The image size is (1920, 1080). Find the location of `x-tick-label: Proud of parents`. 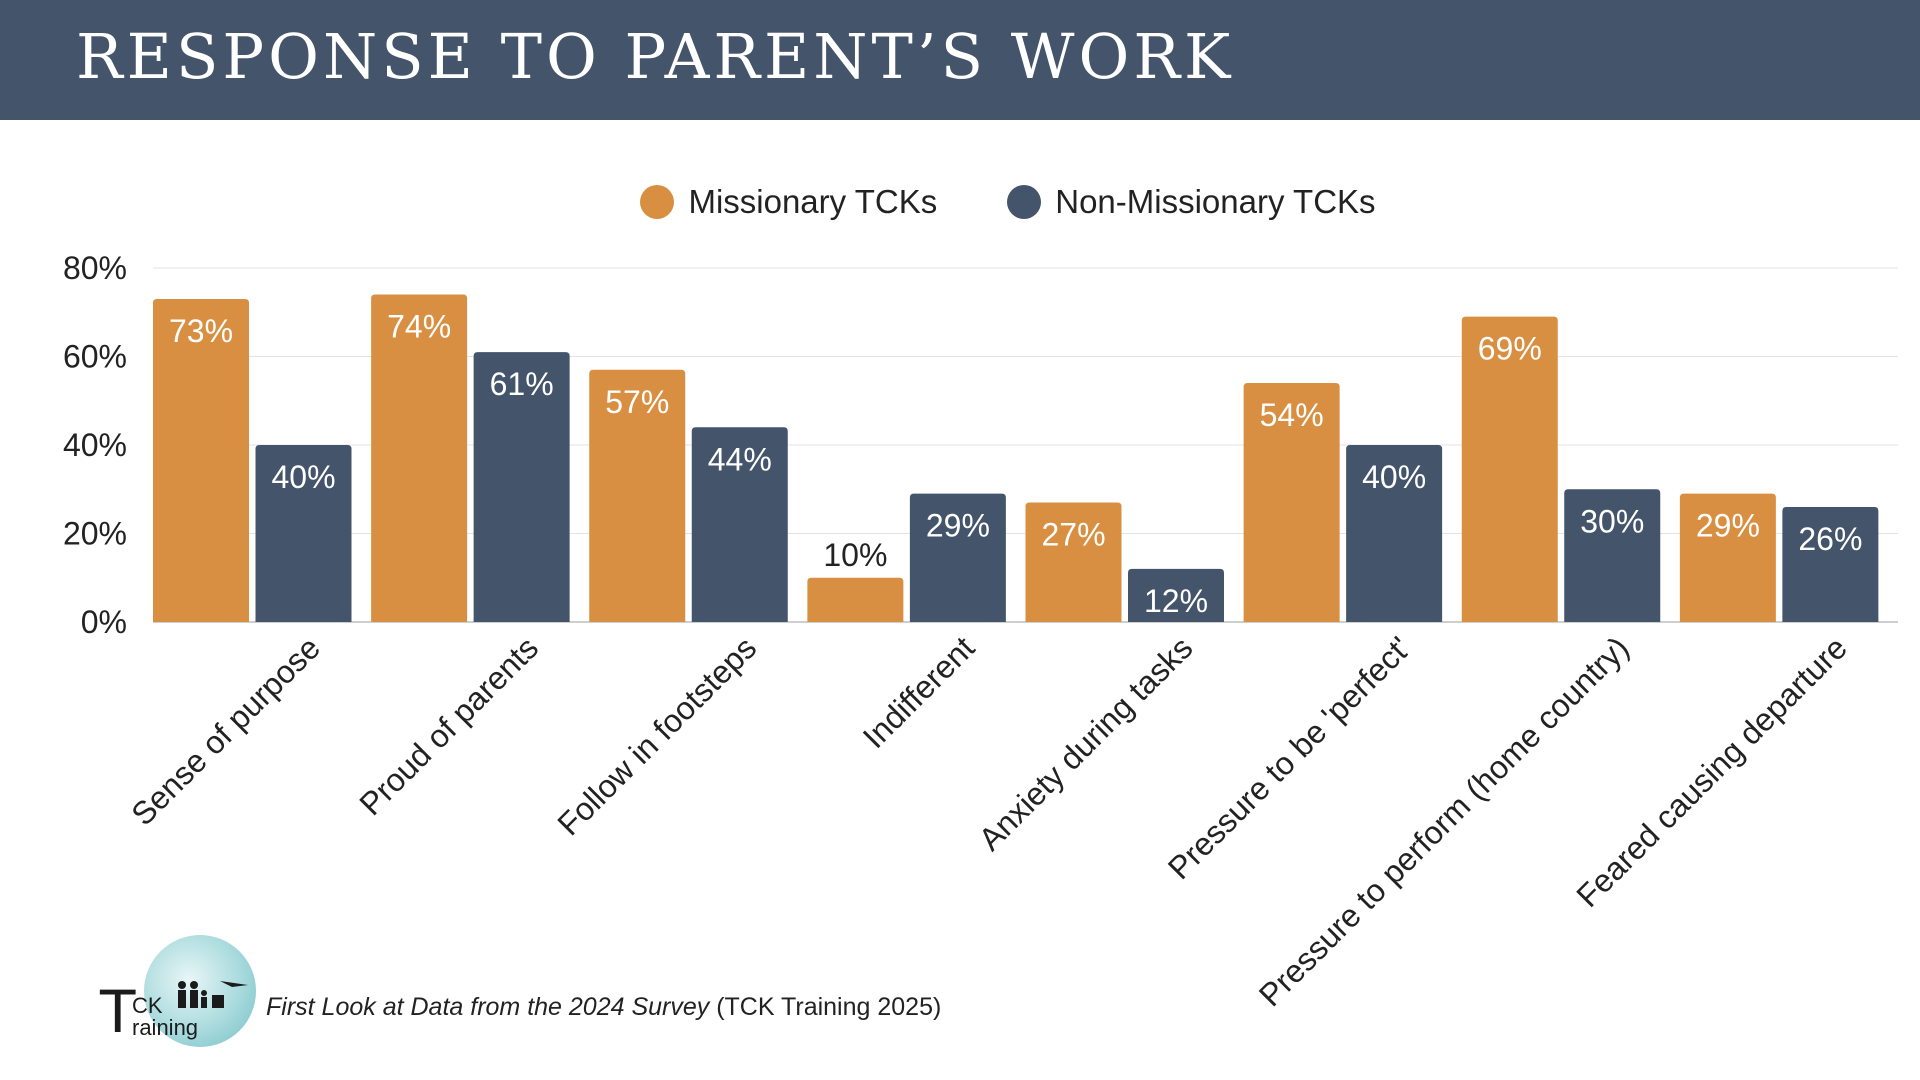

x-tick-label: Proud of parents is located at coordinates (448, 725).